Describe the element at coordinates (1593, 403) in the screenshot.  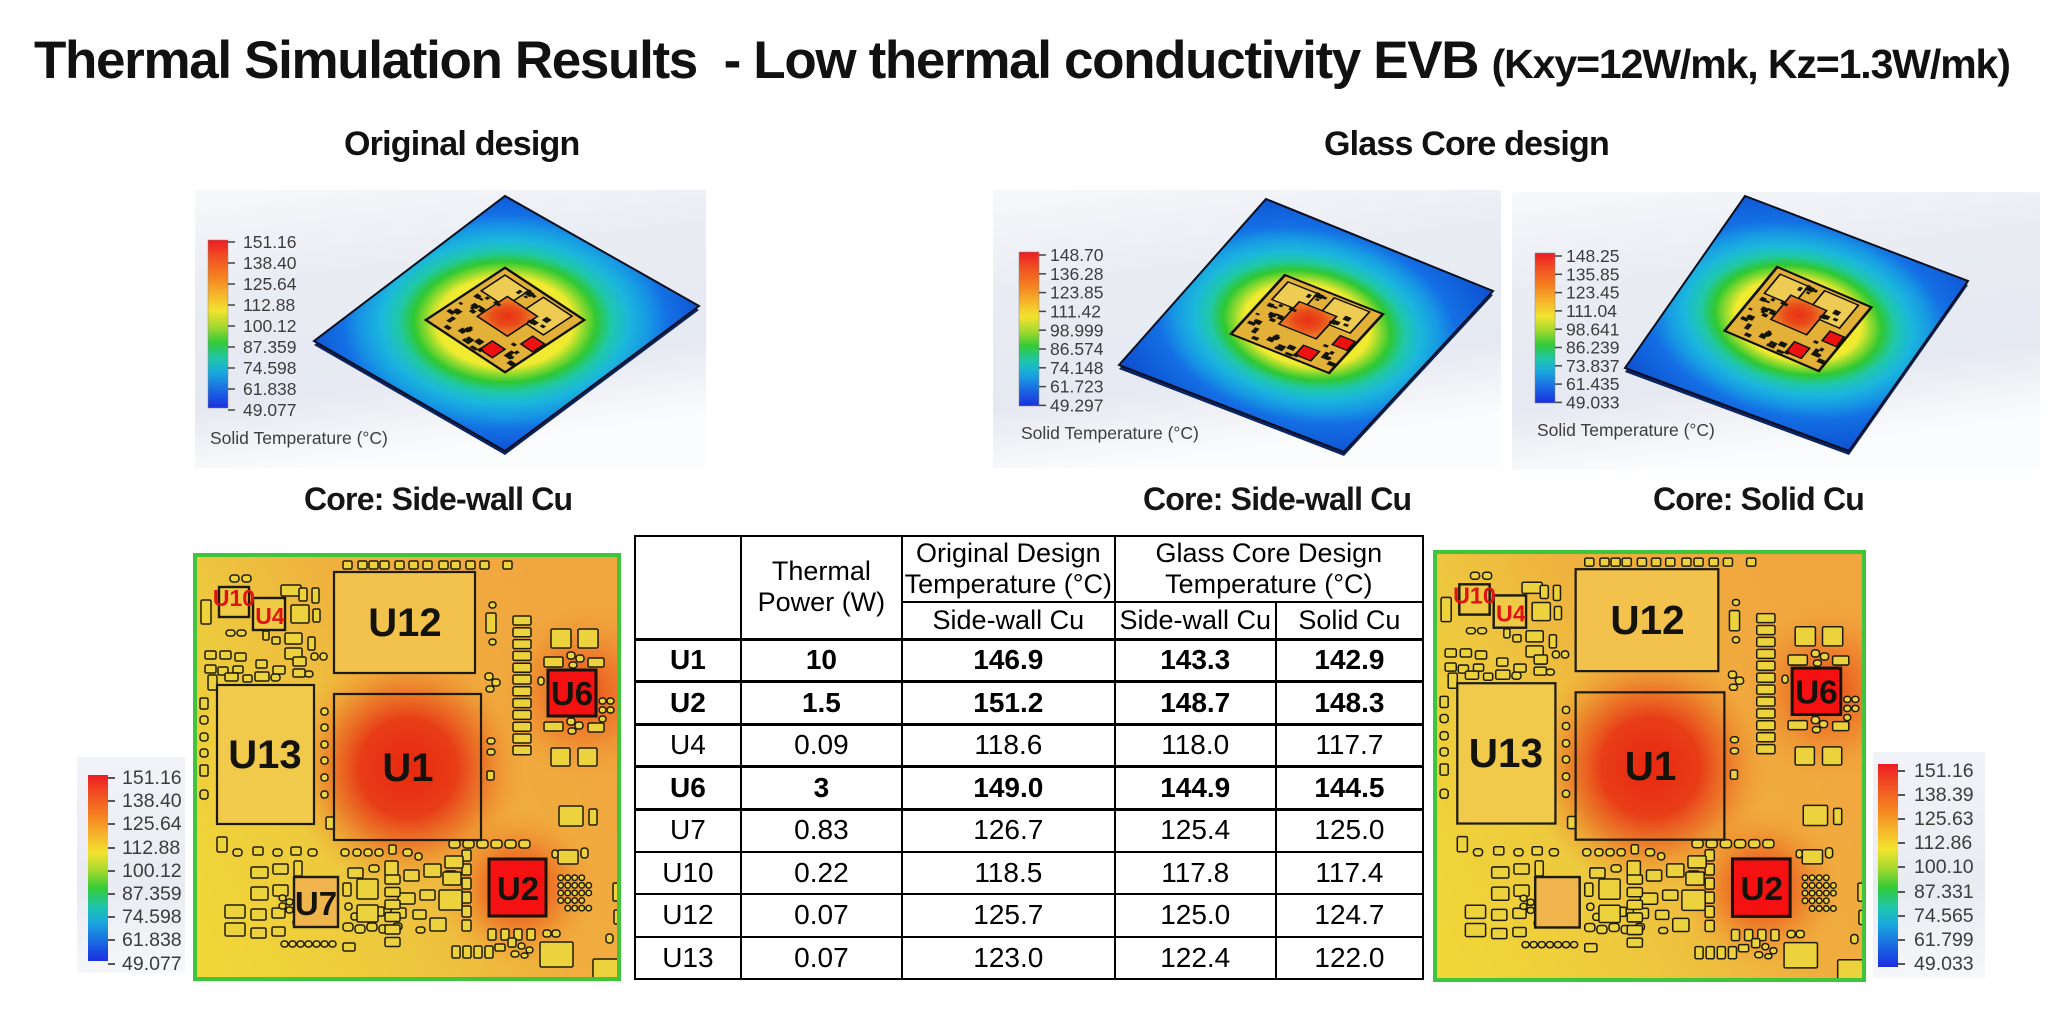
I see `svg-text: 49.033` at that location.